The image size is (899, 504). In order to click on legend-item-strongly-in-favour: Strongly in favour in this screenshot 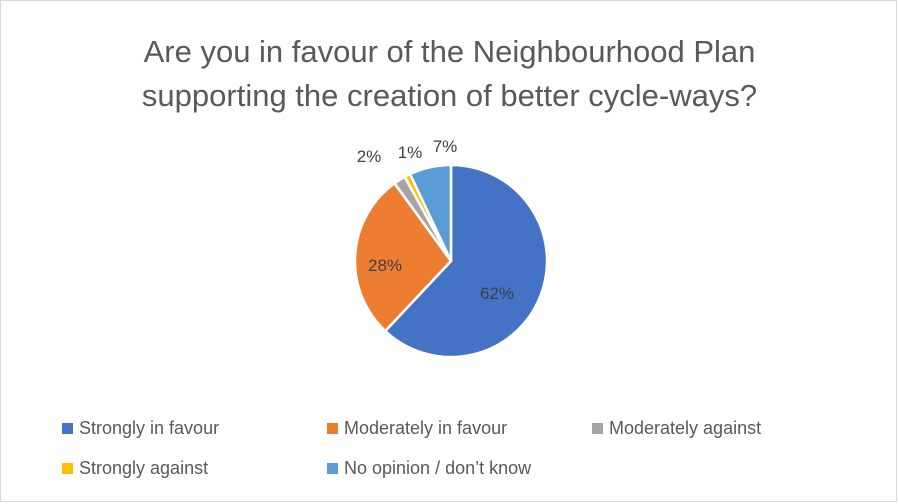, I will do `click(140, 428)`.